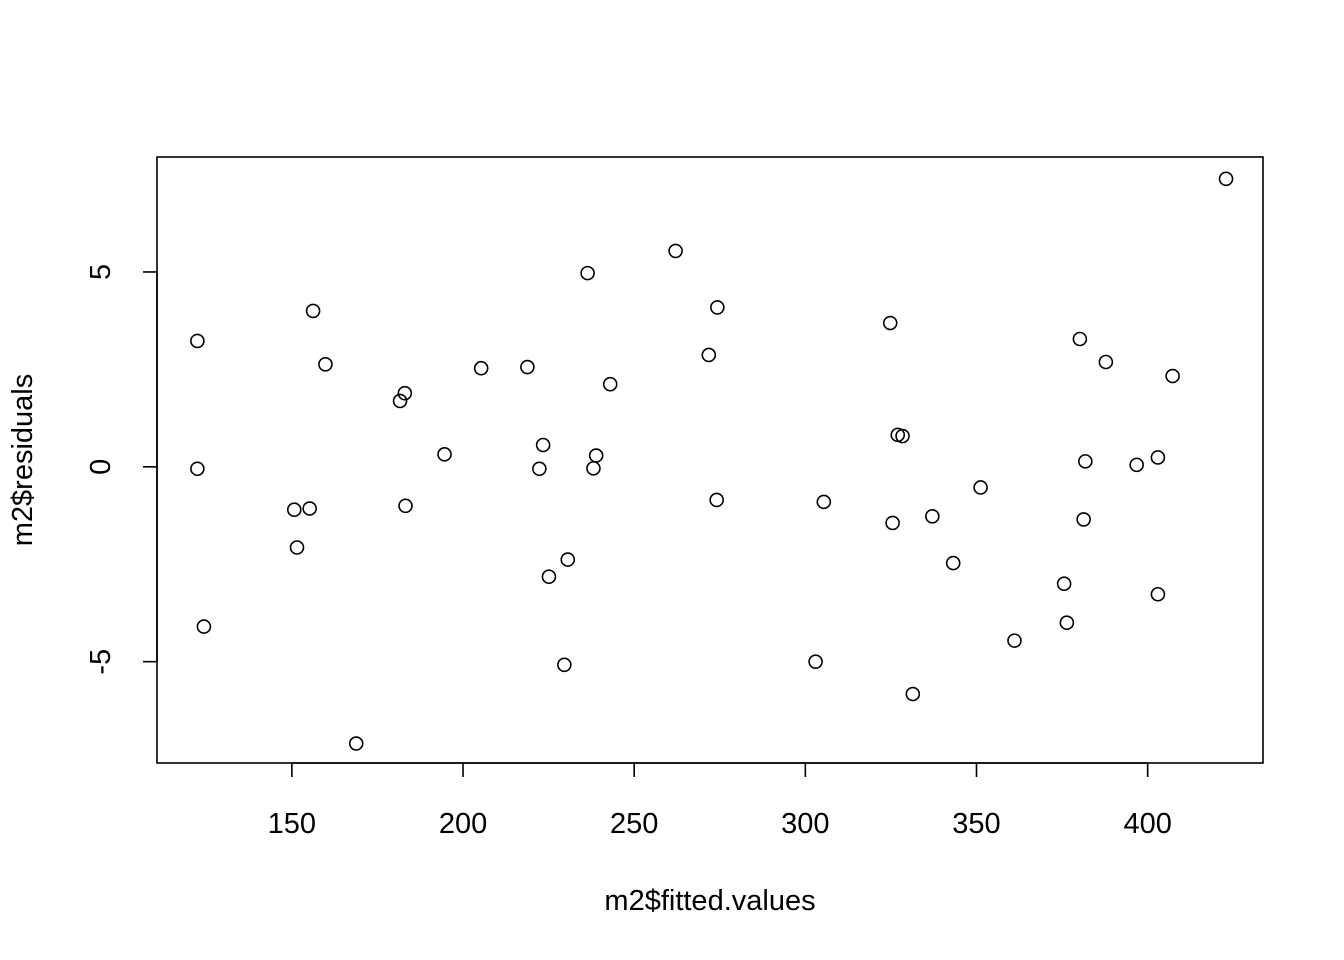  Describe the element at coordinates (121, 469) in the screenshot. I see `y-axis: -5 0 5` at that location.